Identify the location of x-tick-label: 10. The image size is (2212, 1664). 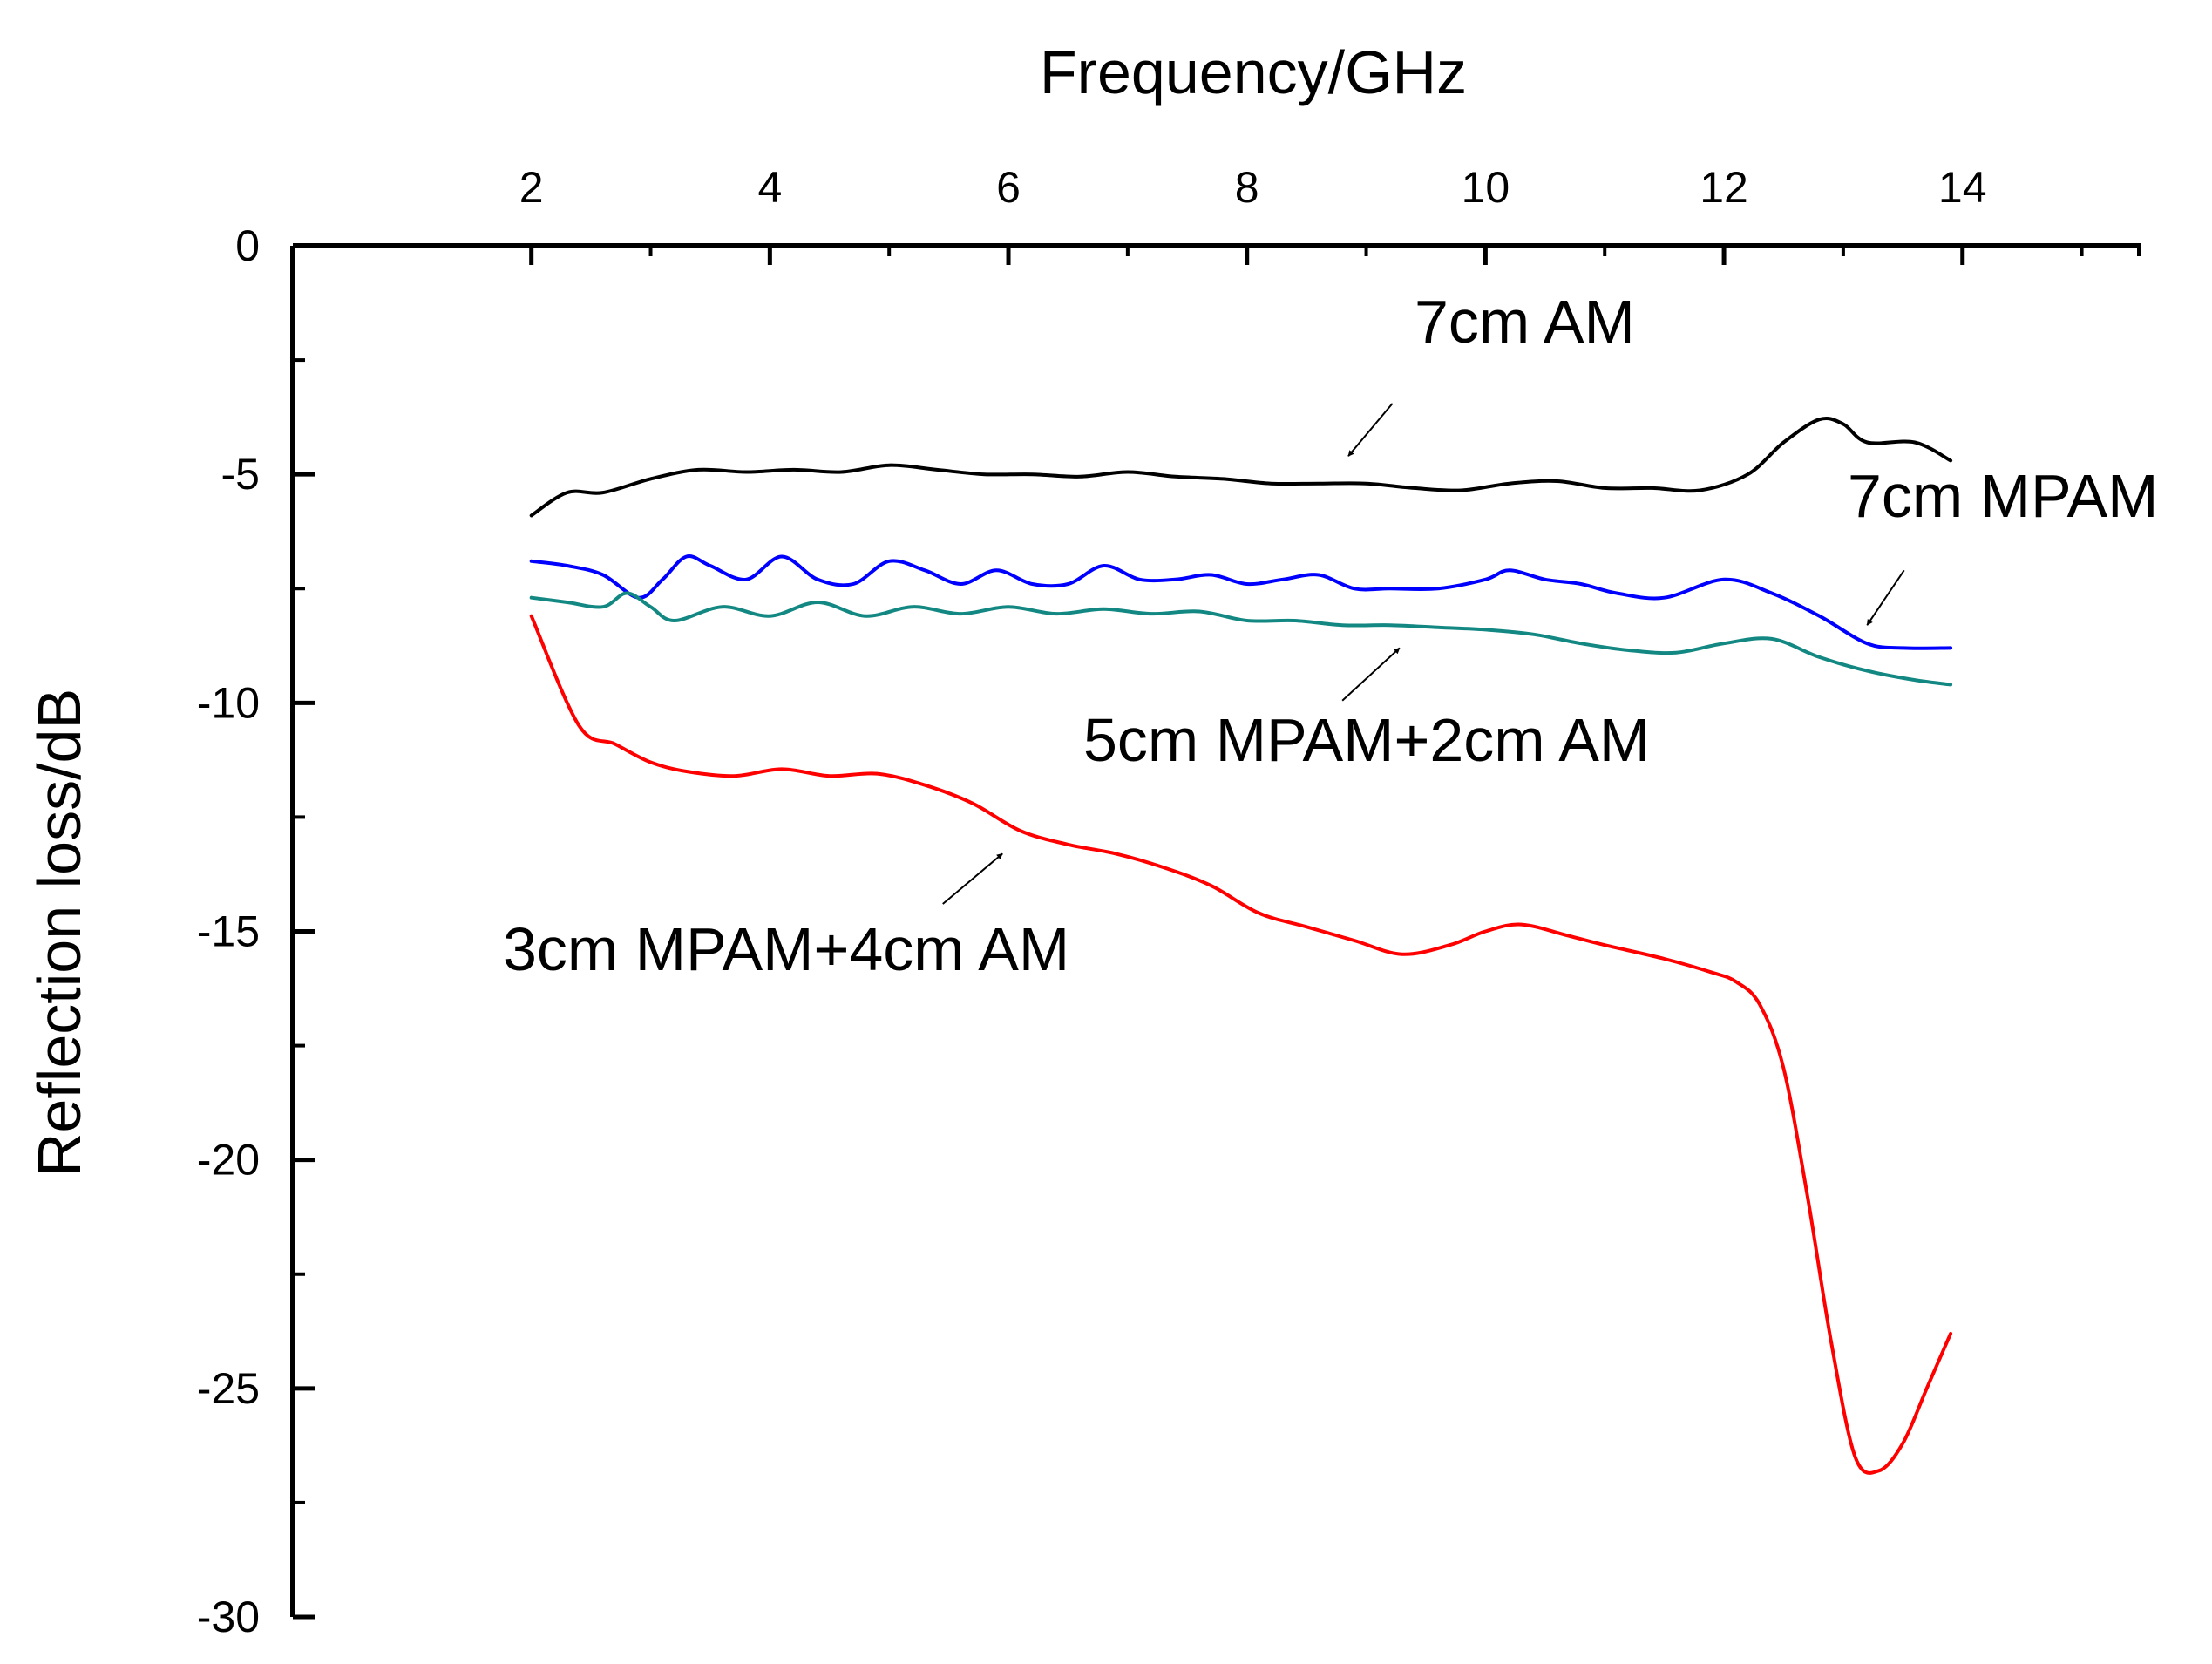
(1486, 187).